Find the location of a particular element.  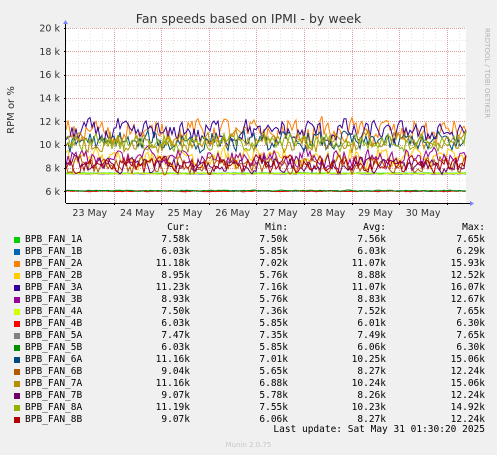

series-lines is located at coordinates (266, 154).